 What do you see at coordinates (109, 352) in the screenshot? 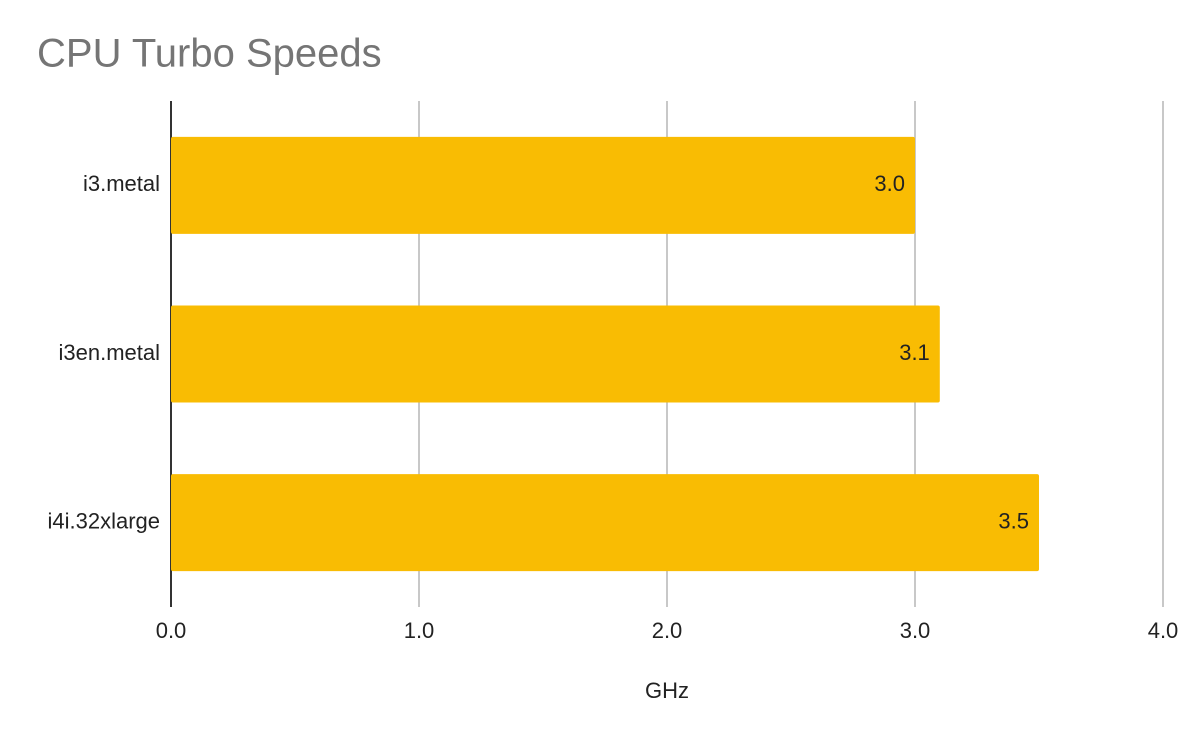
I see `y-tick-label: i3en.metal` at bounding box center [109, 352].